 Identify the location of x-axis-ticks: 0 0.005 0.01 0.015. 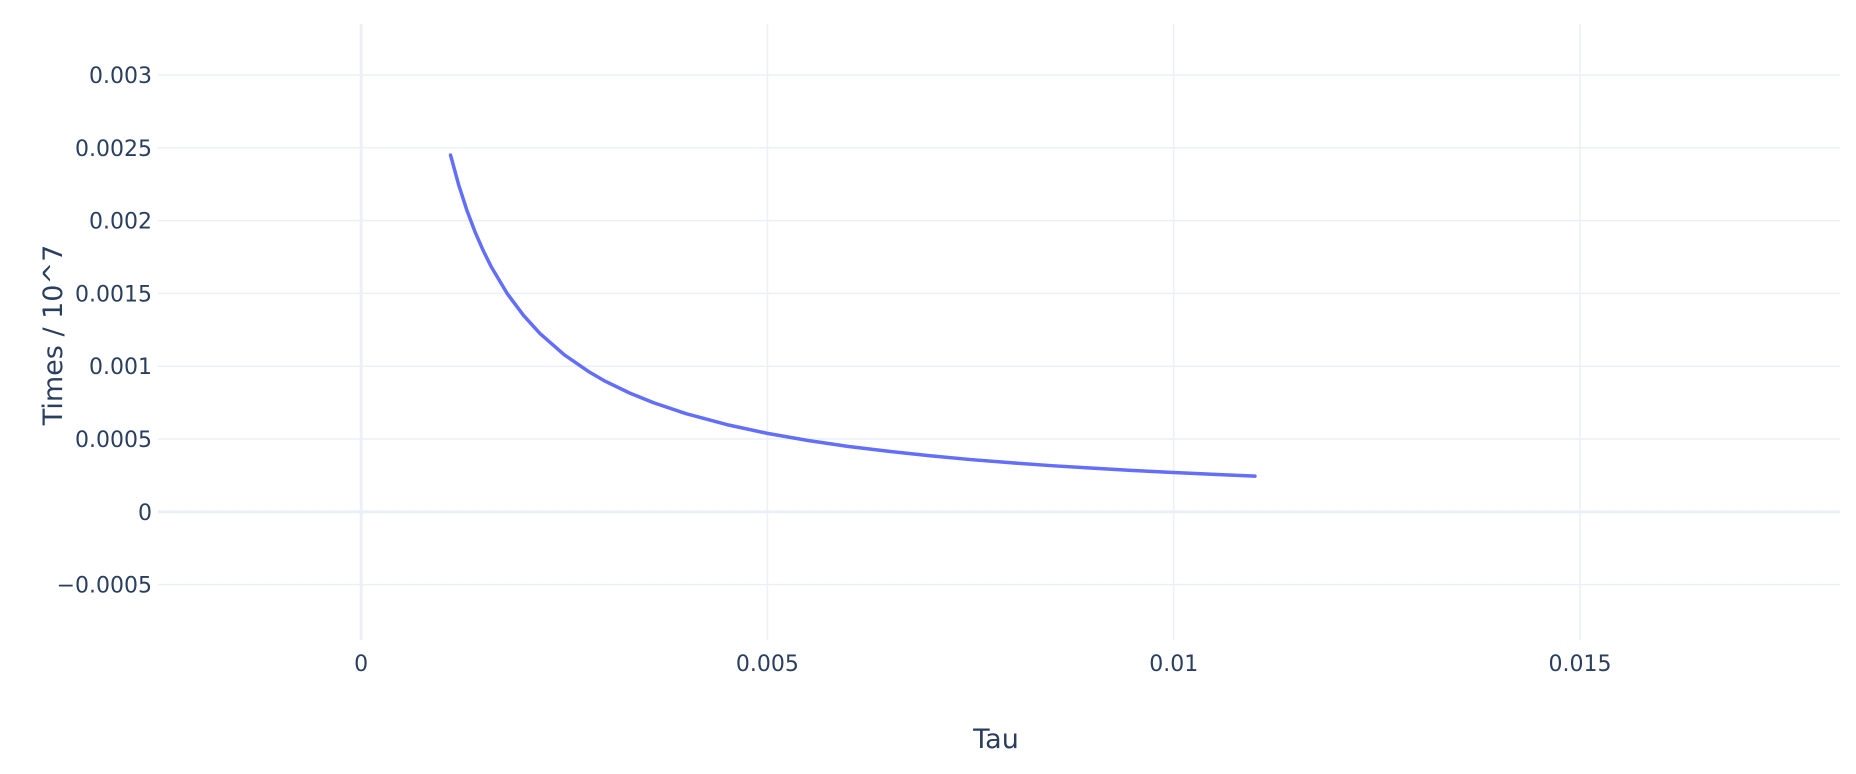
(982, 664).